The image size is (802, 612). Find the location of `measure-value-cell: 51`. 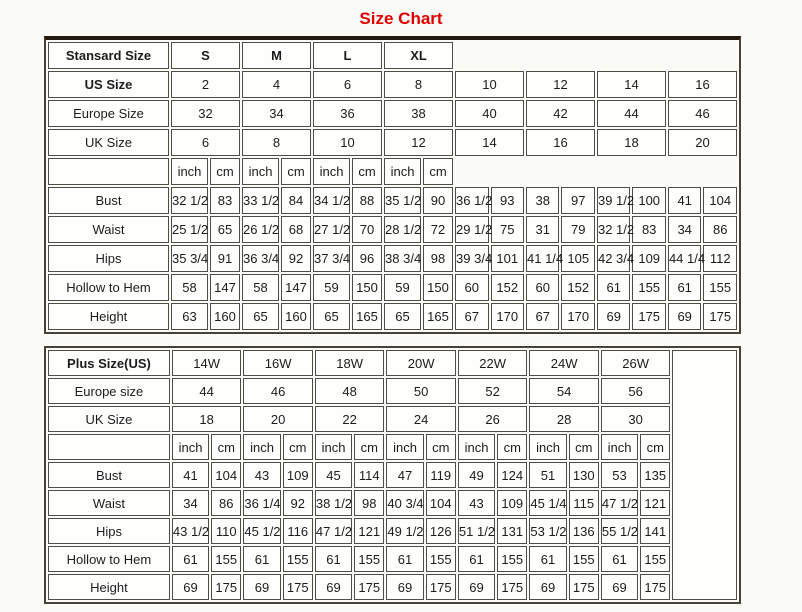

measure-value-cell: 51 is located at coordinates (548, 475).